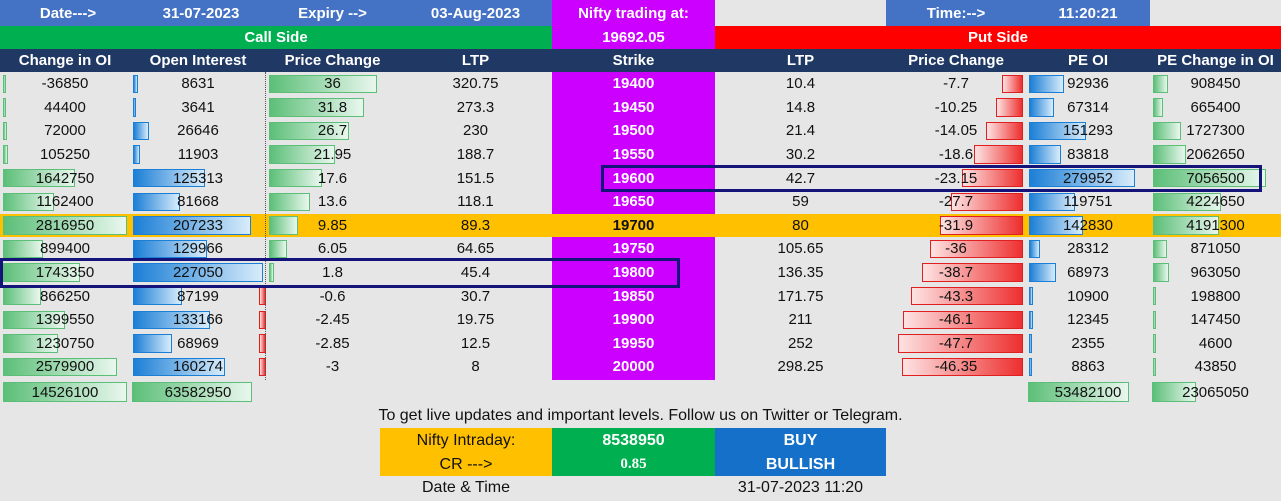 The image size is (1281, 501). I want to click on ce-ltp-cell: 12.5, so click(475, 343).